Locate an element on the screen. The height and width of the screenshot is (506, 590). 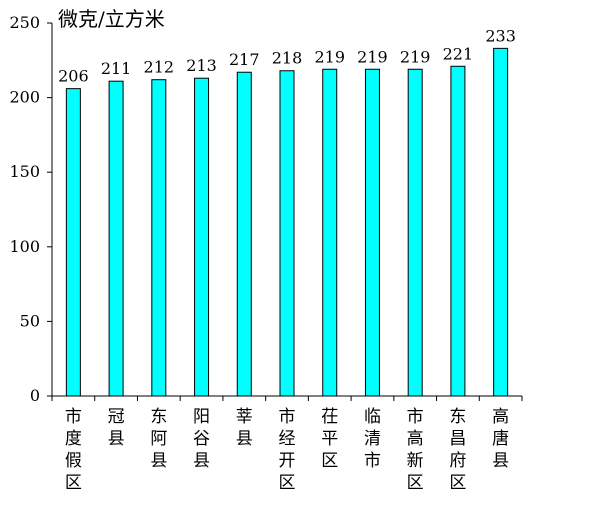
x-category-label: 临清市 is located at coordinates (372, 439).